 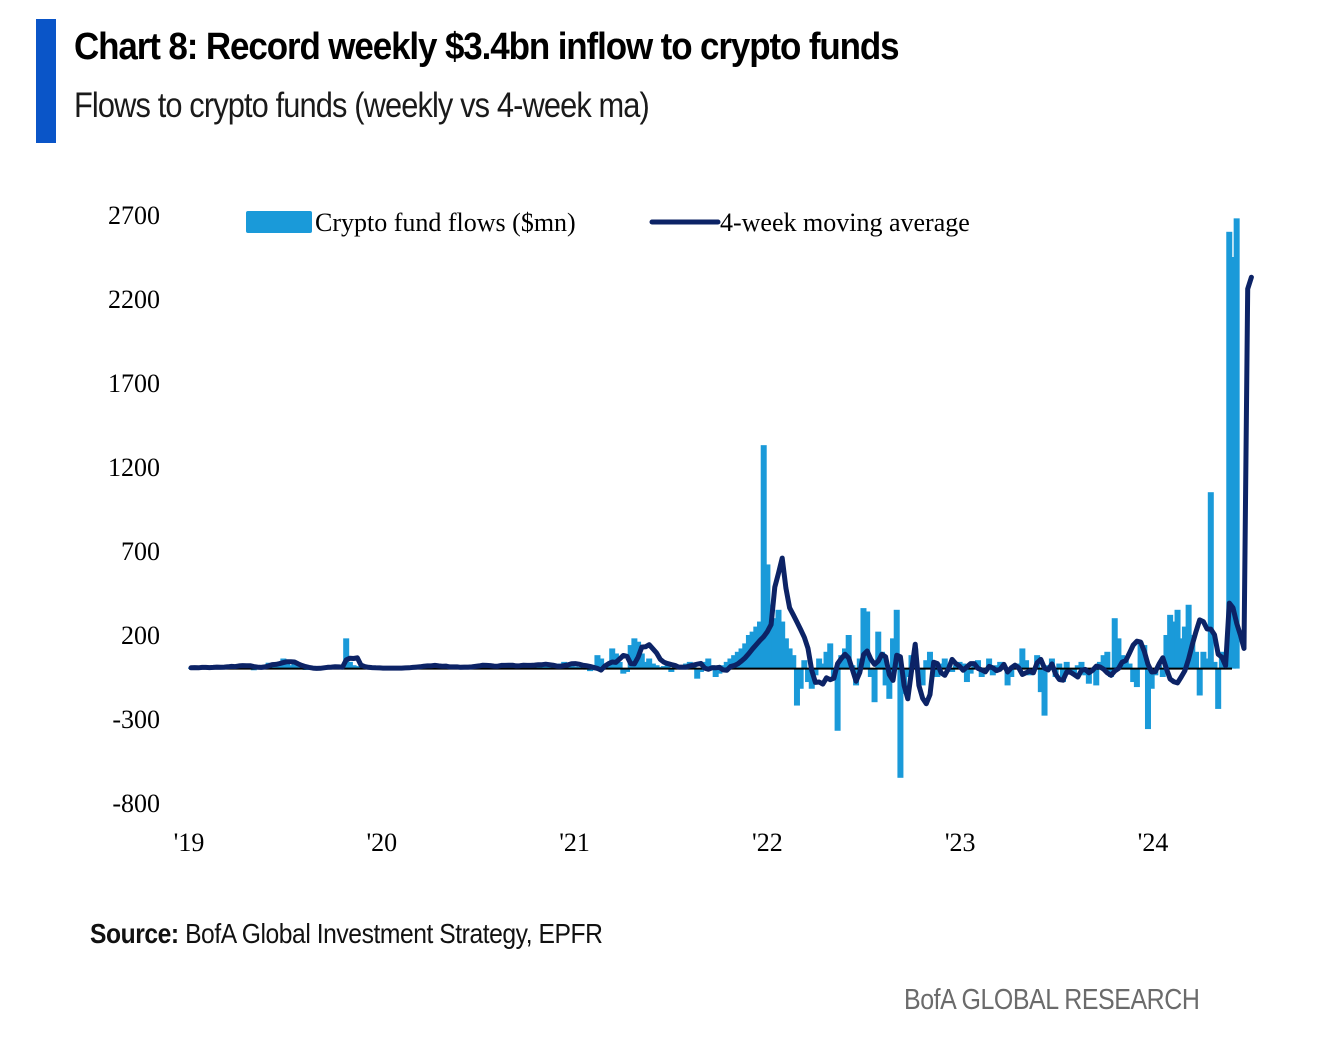 I want to click on y-tick-label: 1700, so click(x=134, y=383).